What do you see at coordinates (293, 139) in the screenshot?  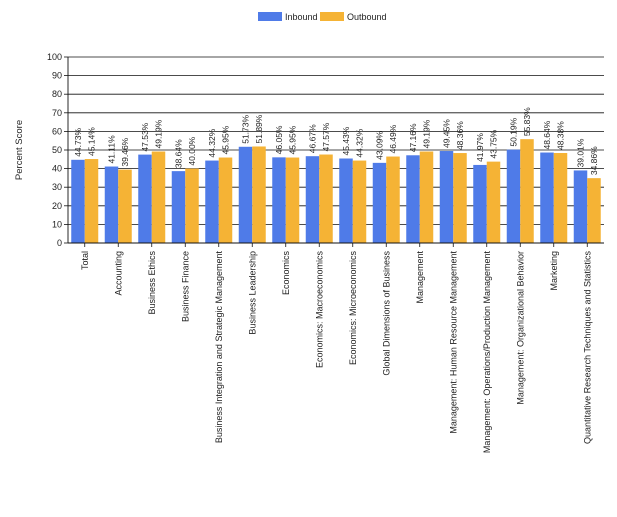 I see `data-label-outbound-6: 45.95%` at bounding box center [293, 139].